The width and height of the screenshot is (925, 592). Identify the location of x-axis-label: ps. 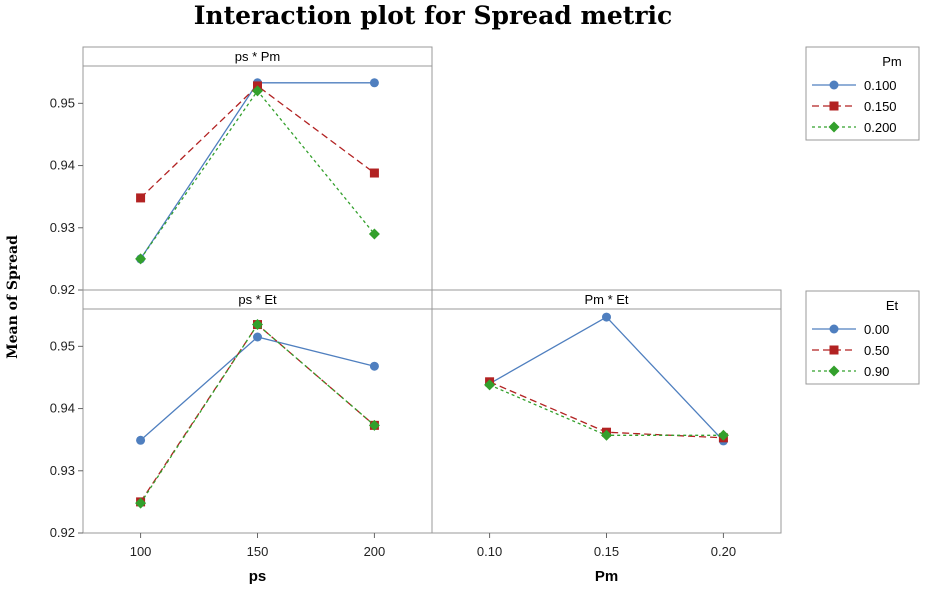
(258, 576).